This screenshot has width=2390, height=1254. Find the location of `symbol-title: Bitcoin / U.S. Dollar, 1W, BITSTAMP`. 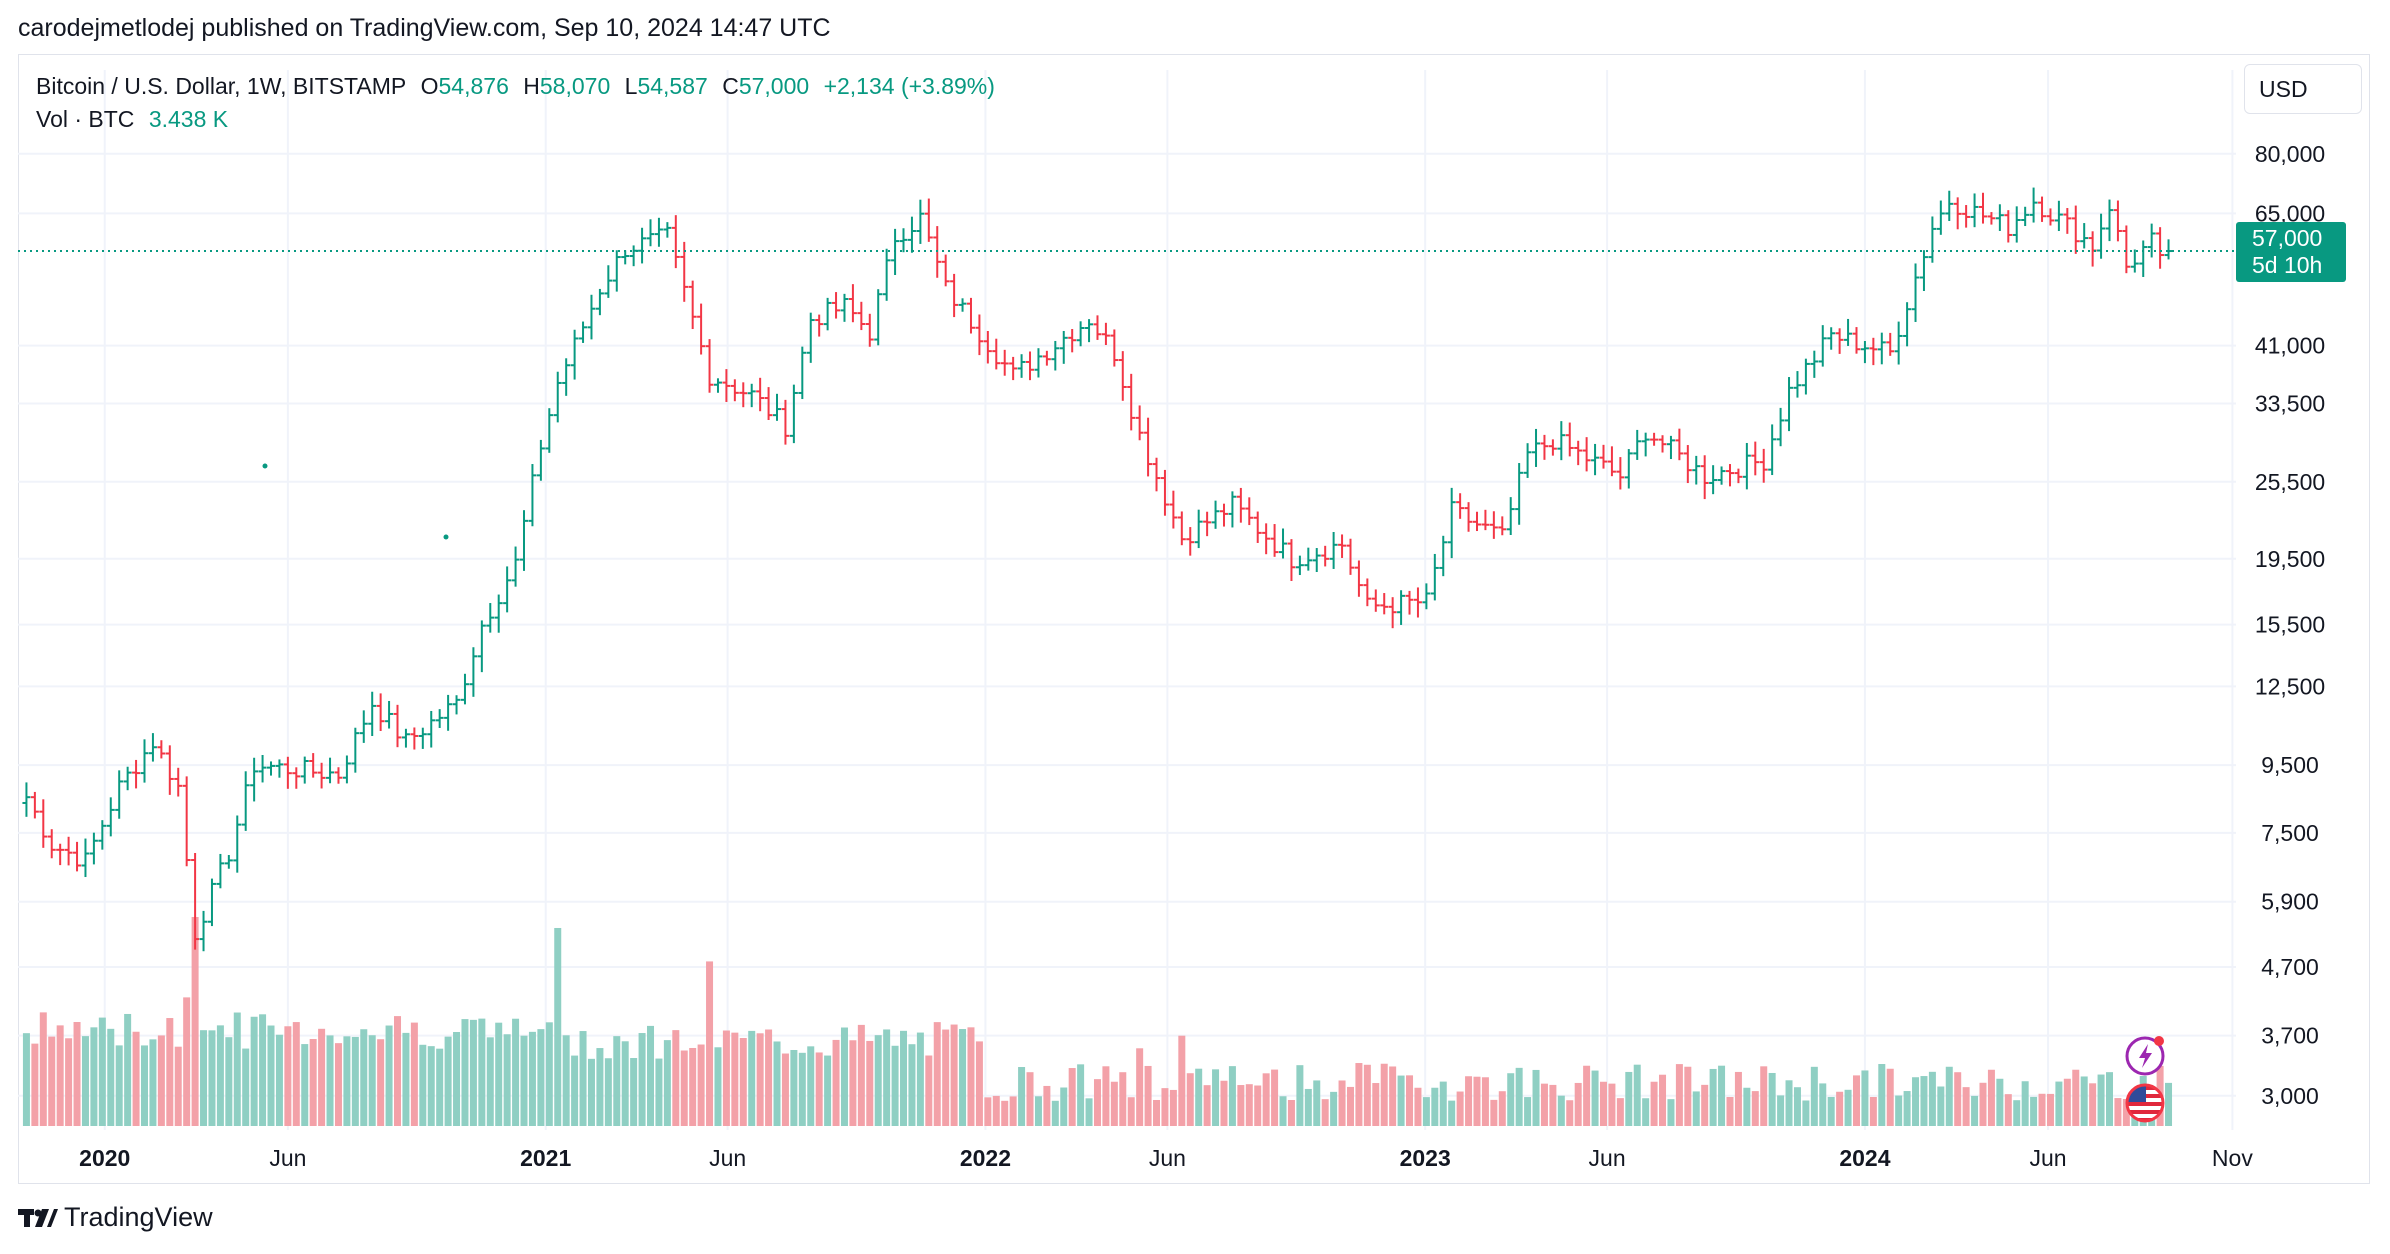

symbol-title: Bitcoin / U.S. Dollar, 1W, BITSTAMP is located at coordinates (221, 86).